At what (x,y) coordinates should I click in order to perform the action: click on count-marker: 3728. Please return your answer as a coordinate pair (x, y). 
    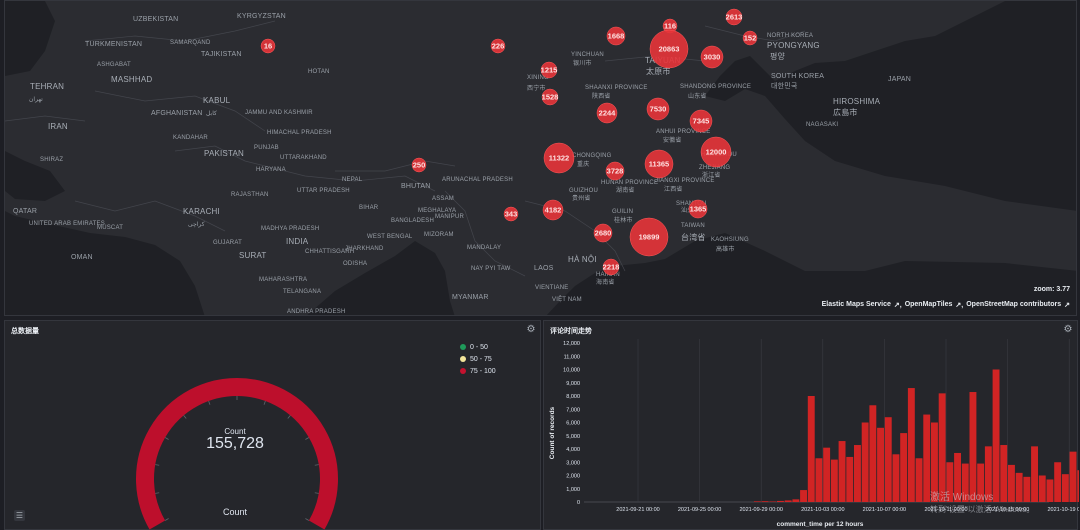
    Looking at the image, I should click on (615, 171).